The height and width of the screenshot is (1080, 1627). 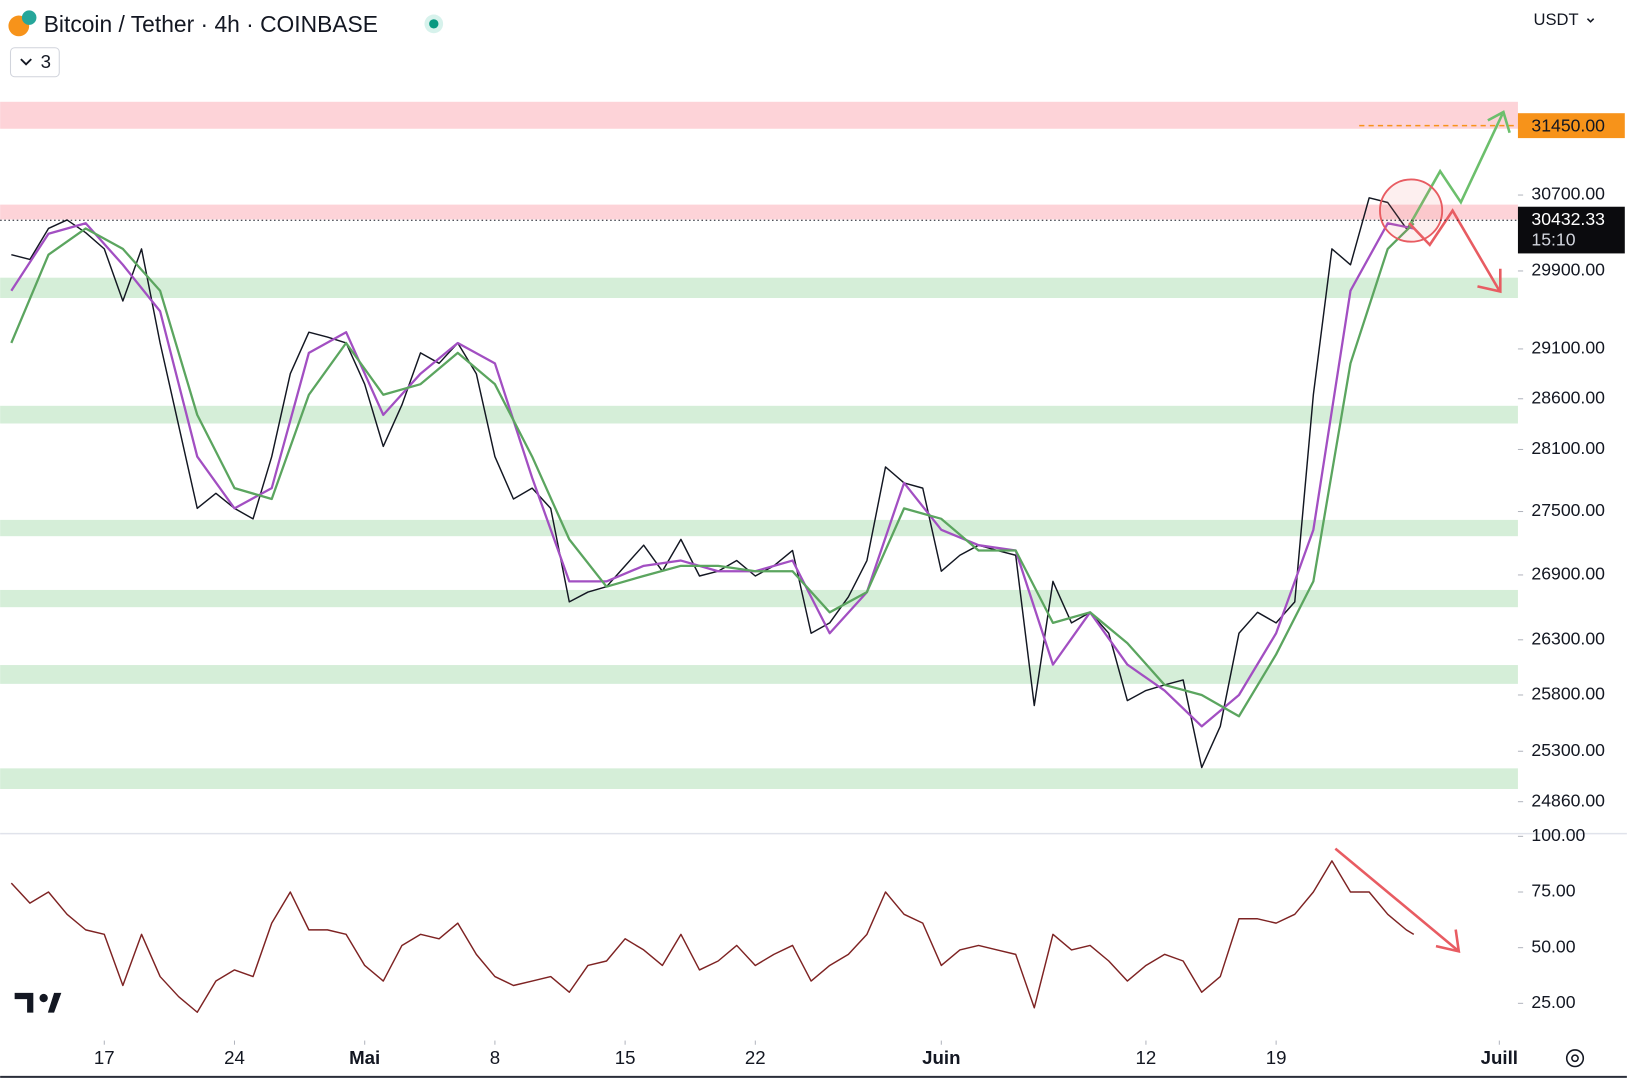 What do you see at coordinates (1568, 510) in the screenshot?
I see `y-tick-label: 27500.00` at bounding box center [1568, 510].